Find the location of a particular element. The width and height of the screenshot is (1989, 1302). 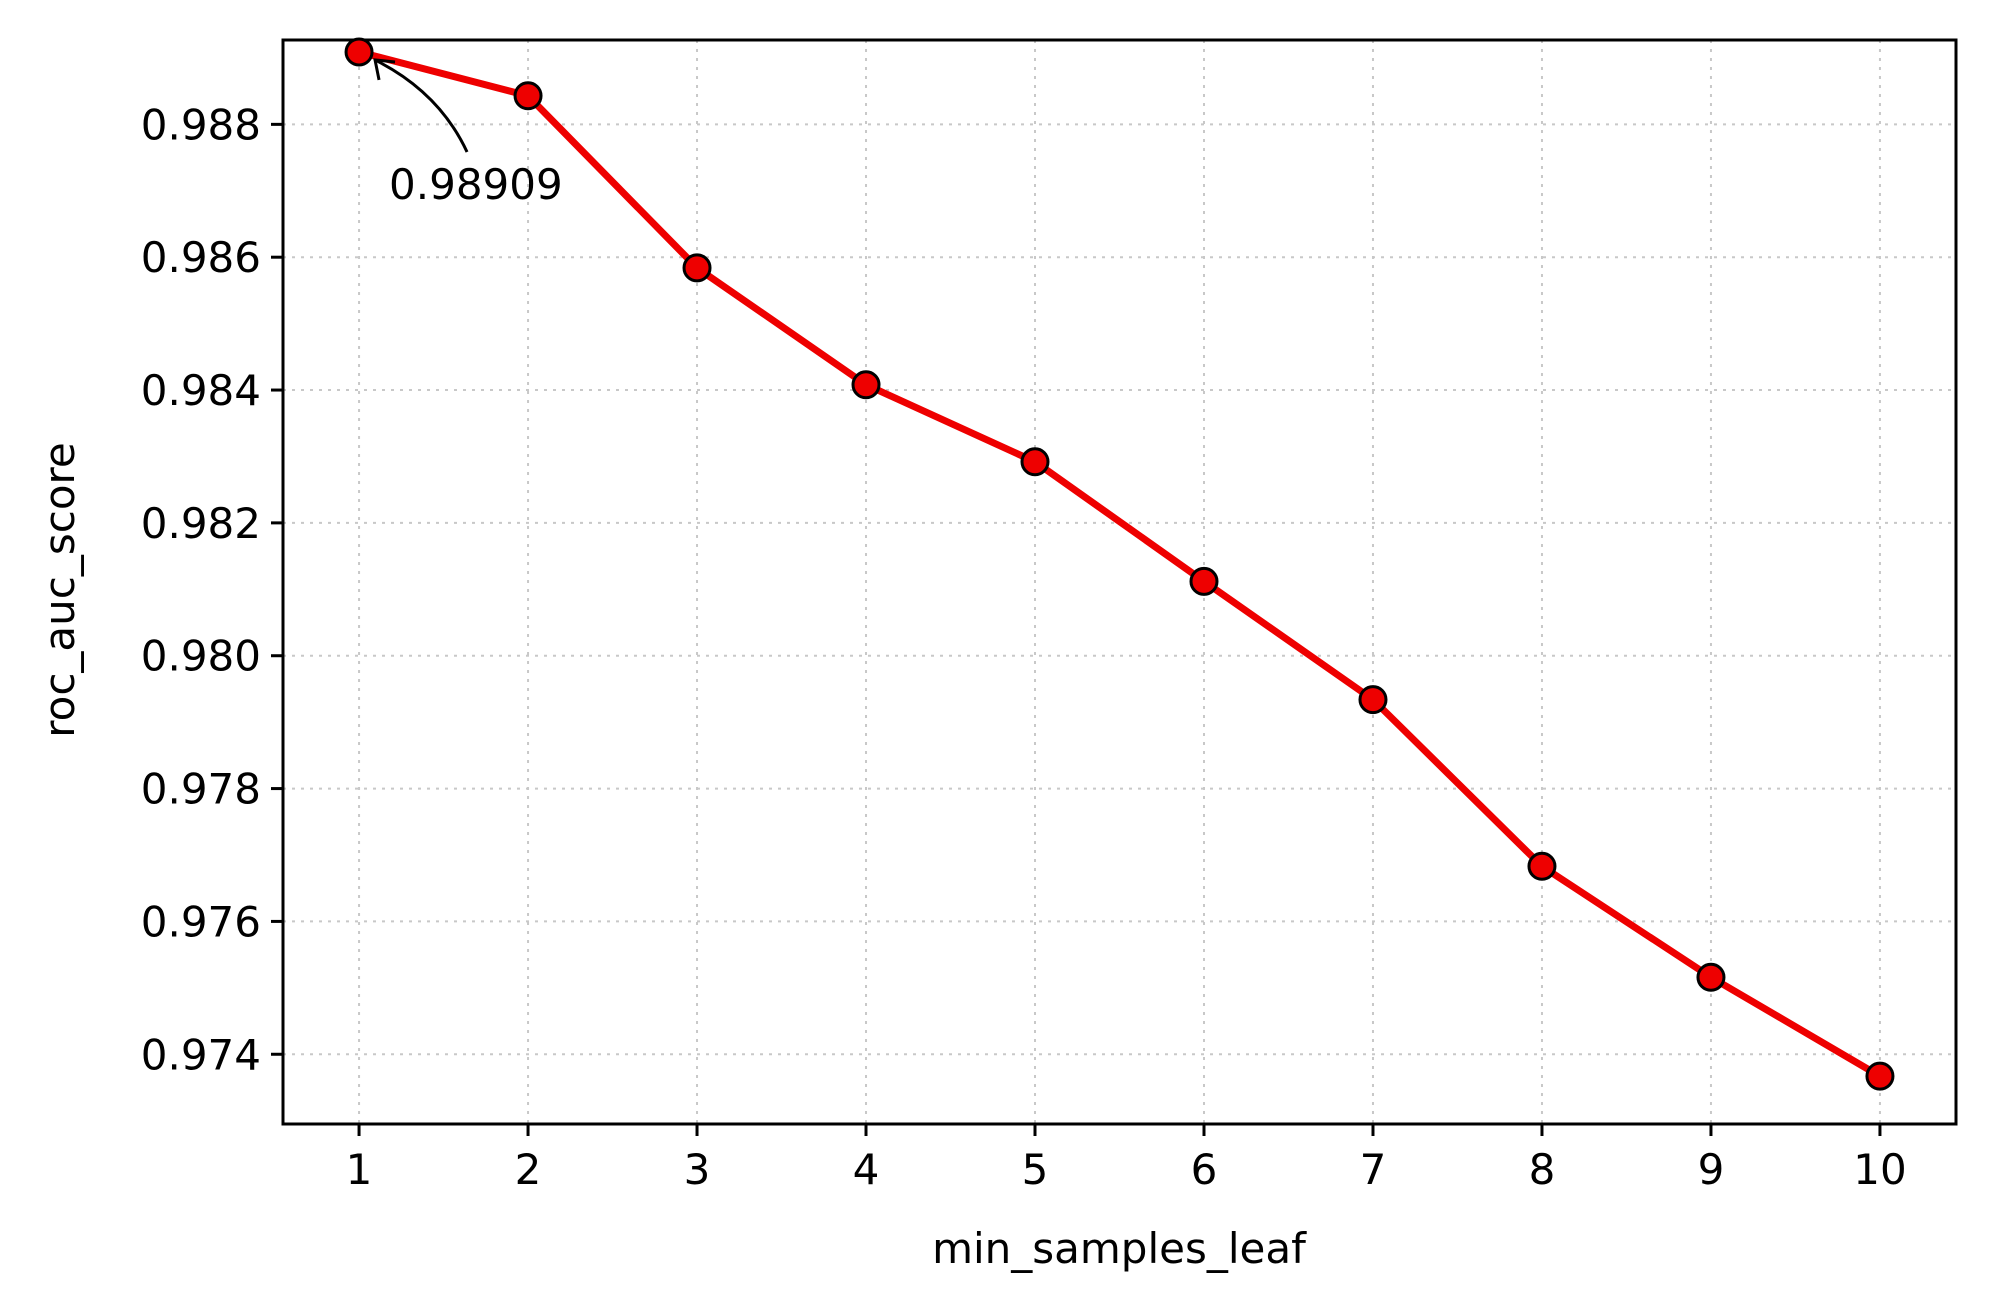

y-tick-label: 0.988 is located at coordinates (201, 124).